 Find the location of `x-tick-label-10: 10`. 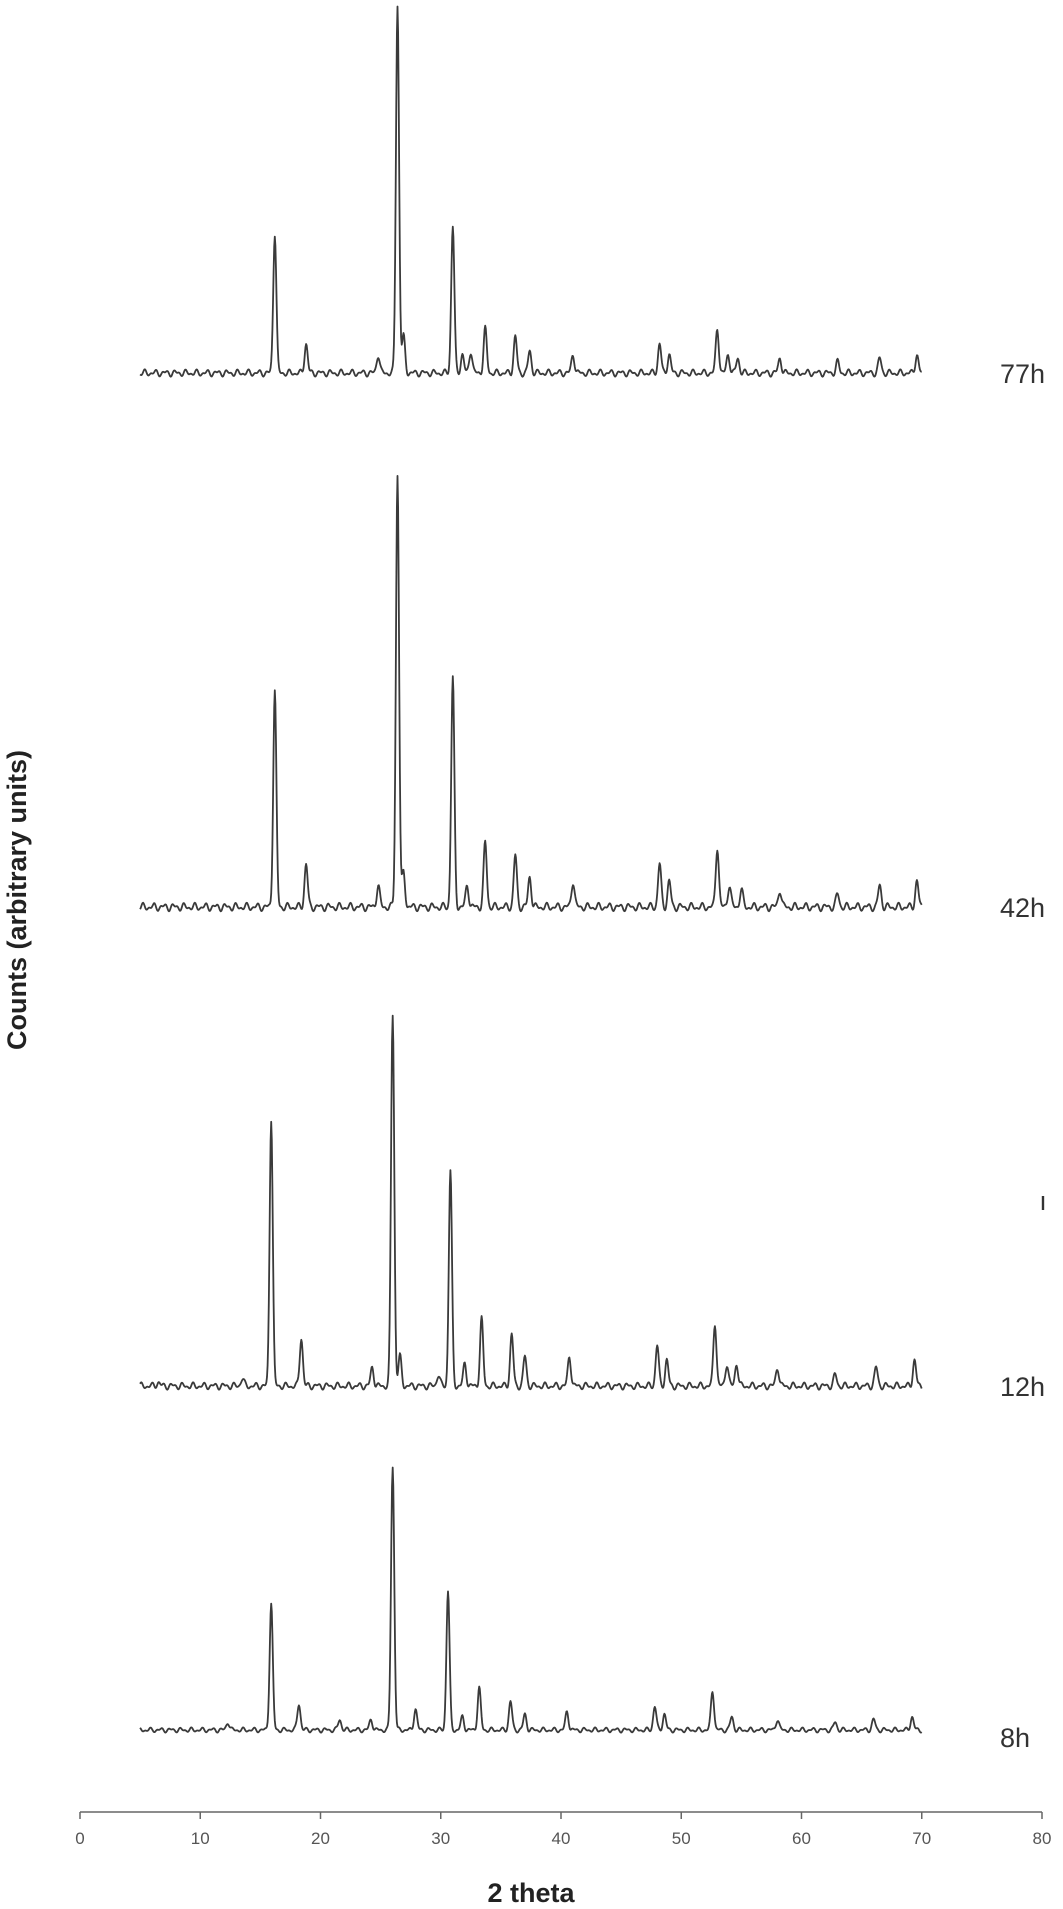

x-tick-label-10: 10 is located at coordinates (200, 1838).